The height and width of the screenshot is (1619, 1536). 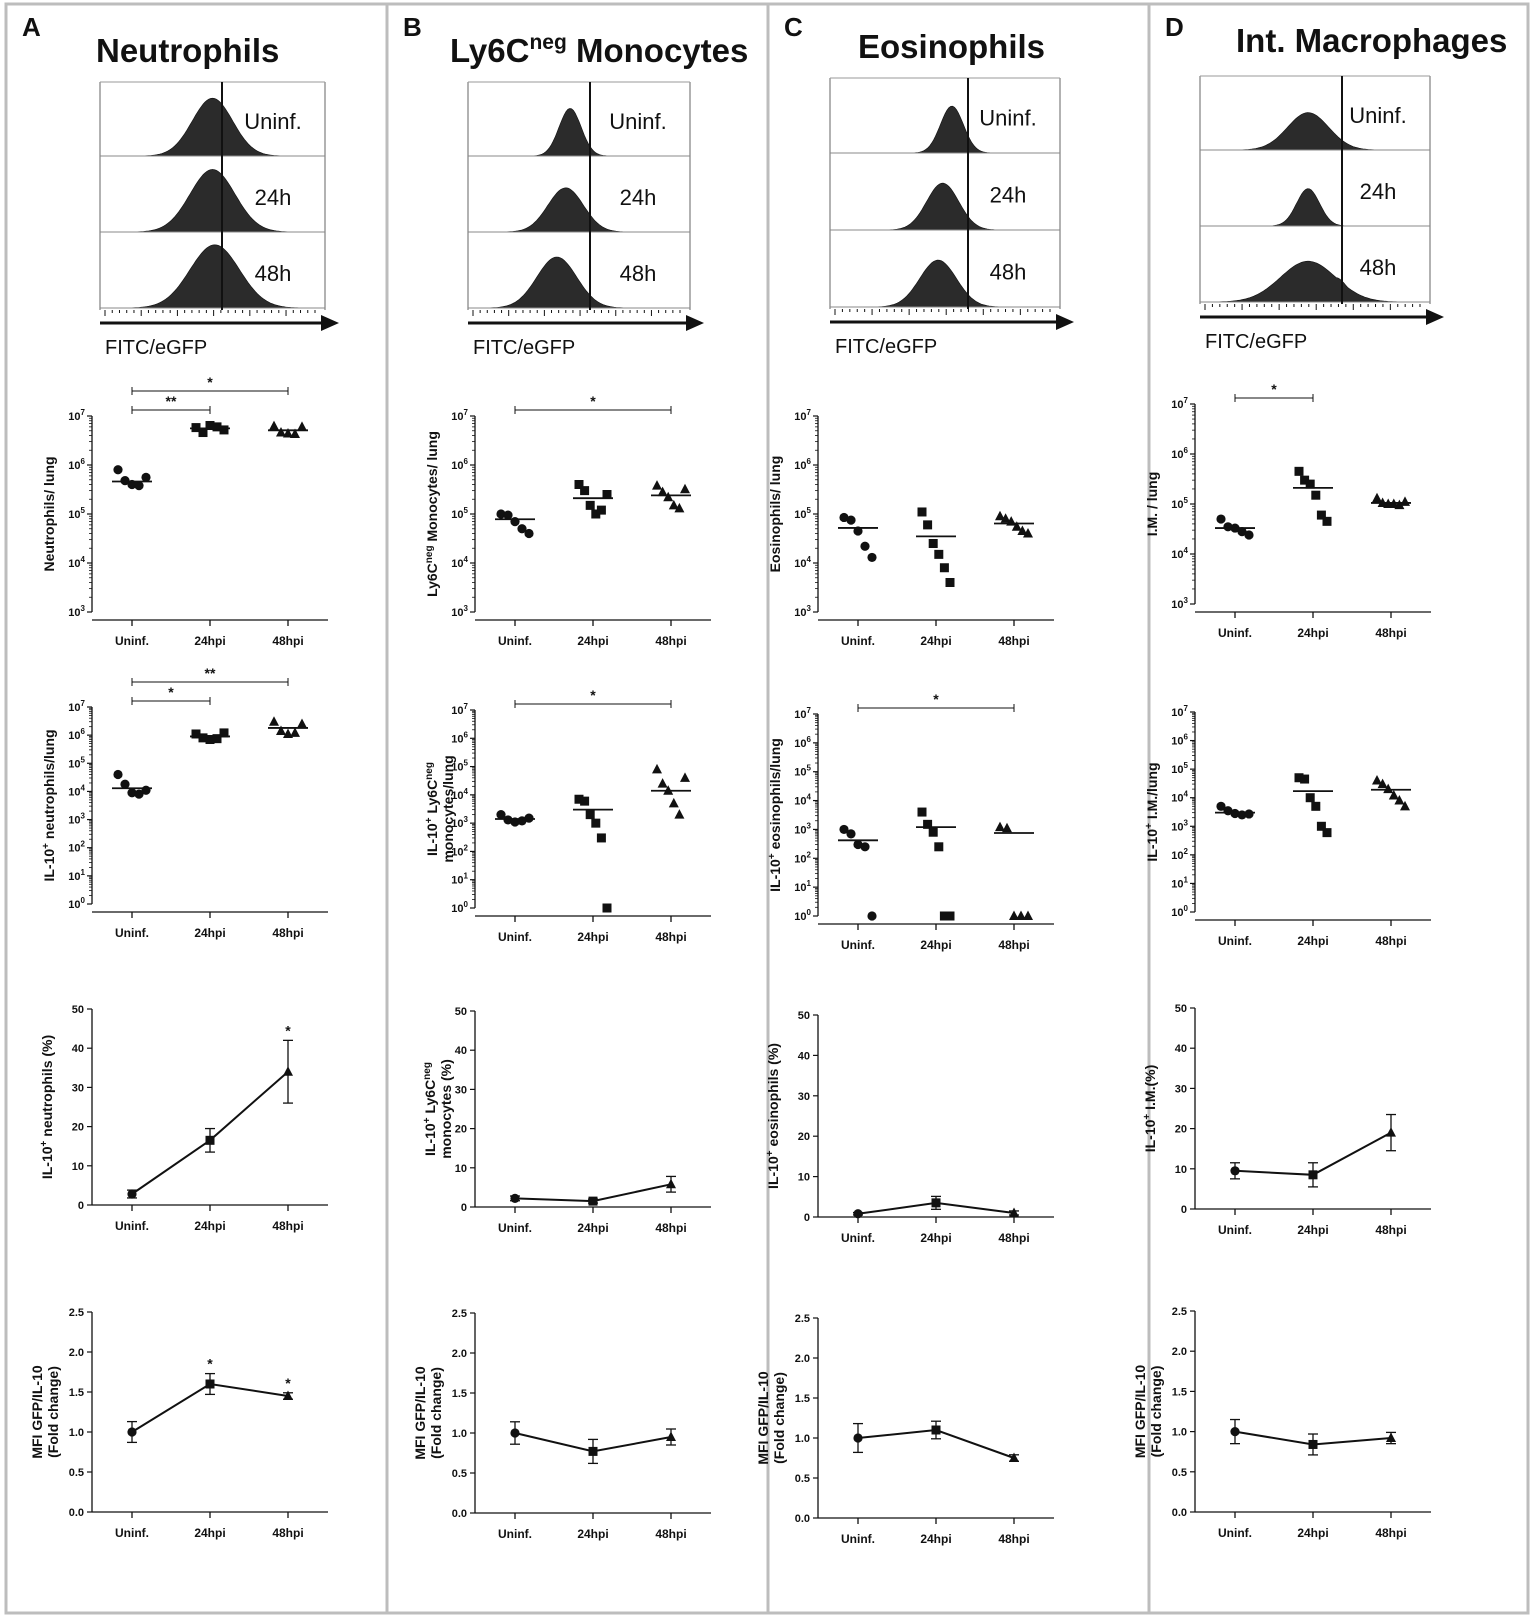 What do you see at coordinates (76, 847) in the screenshot?
I see `y-tick-label: 10²` at bounding box center [76, 847].